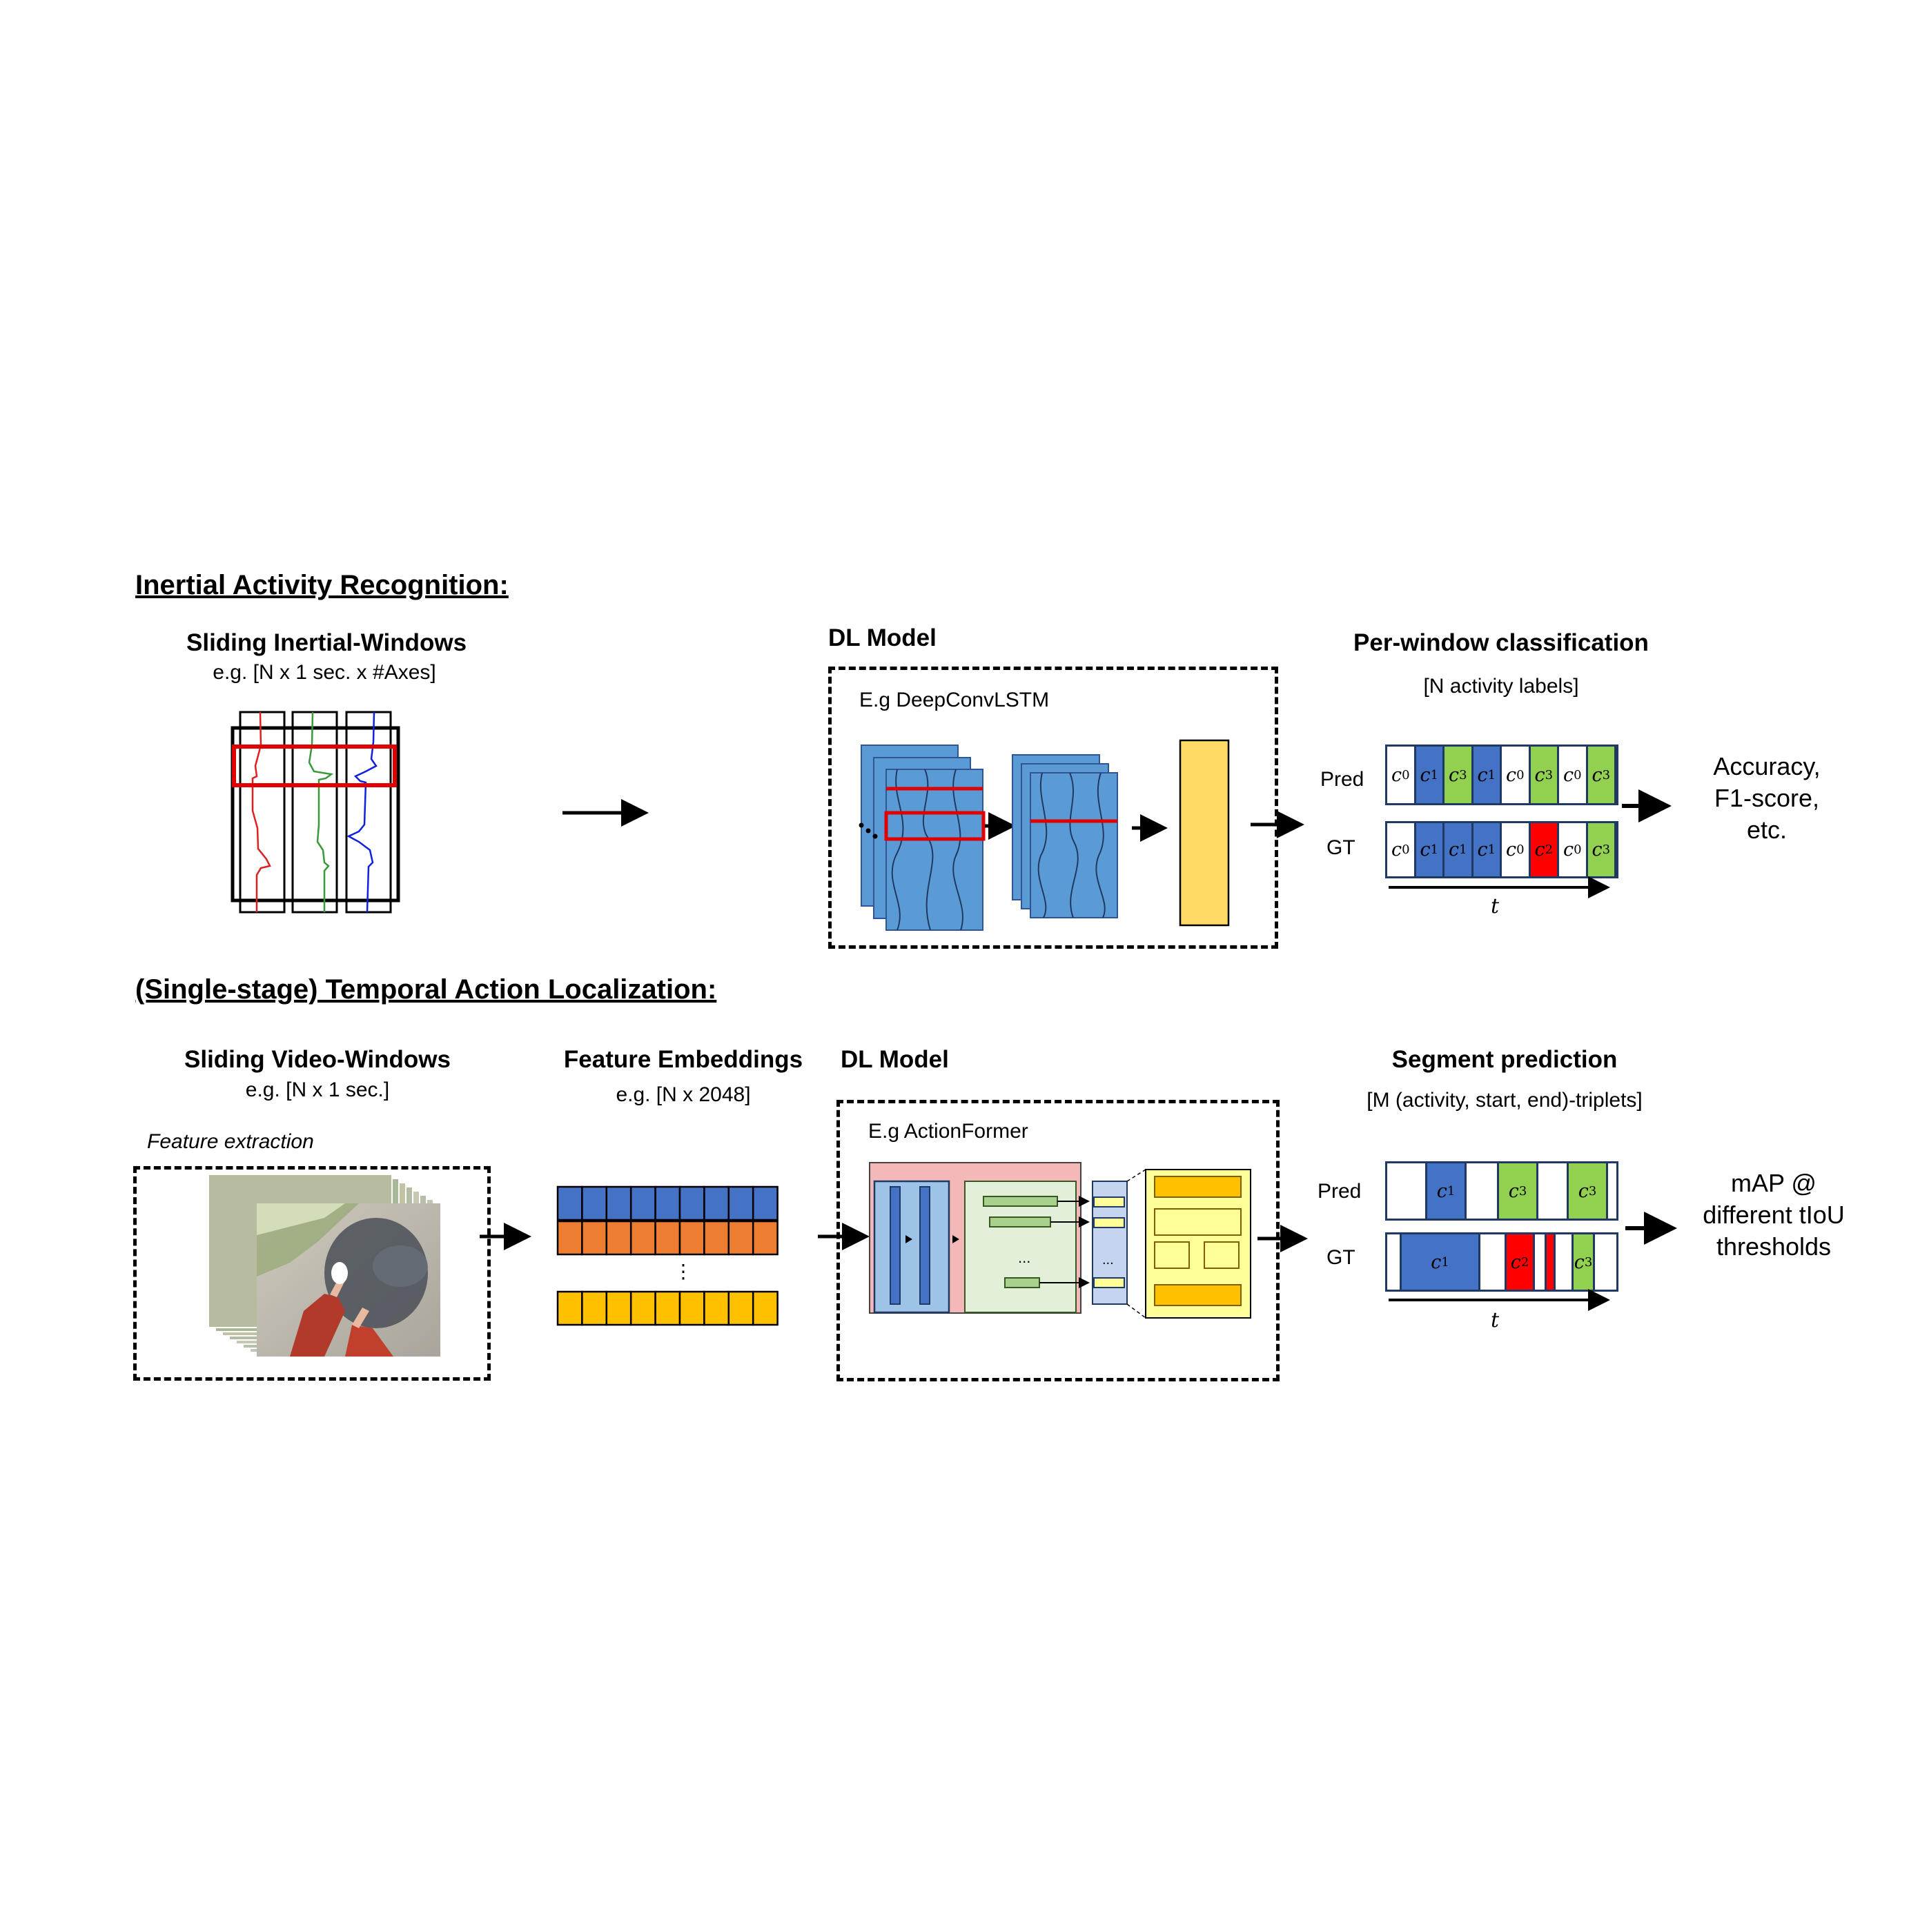  I want to click on class-index: 2, so click(1549, 849).